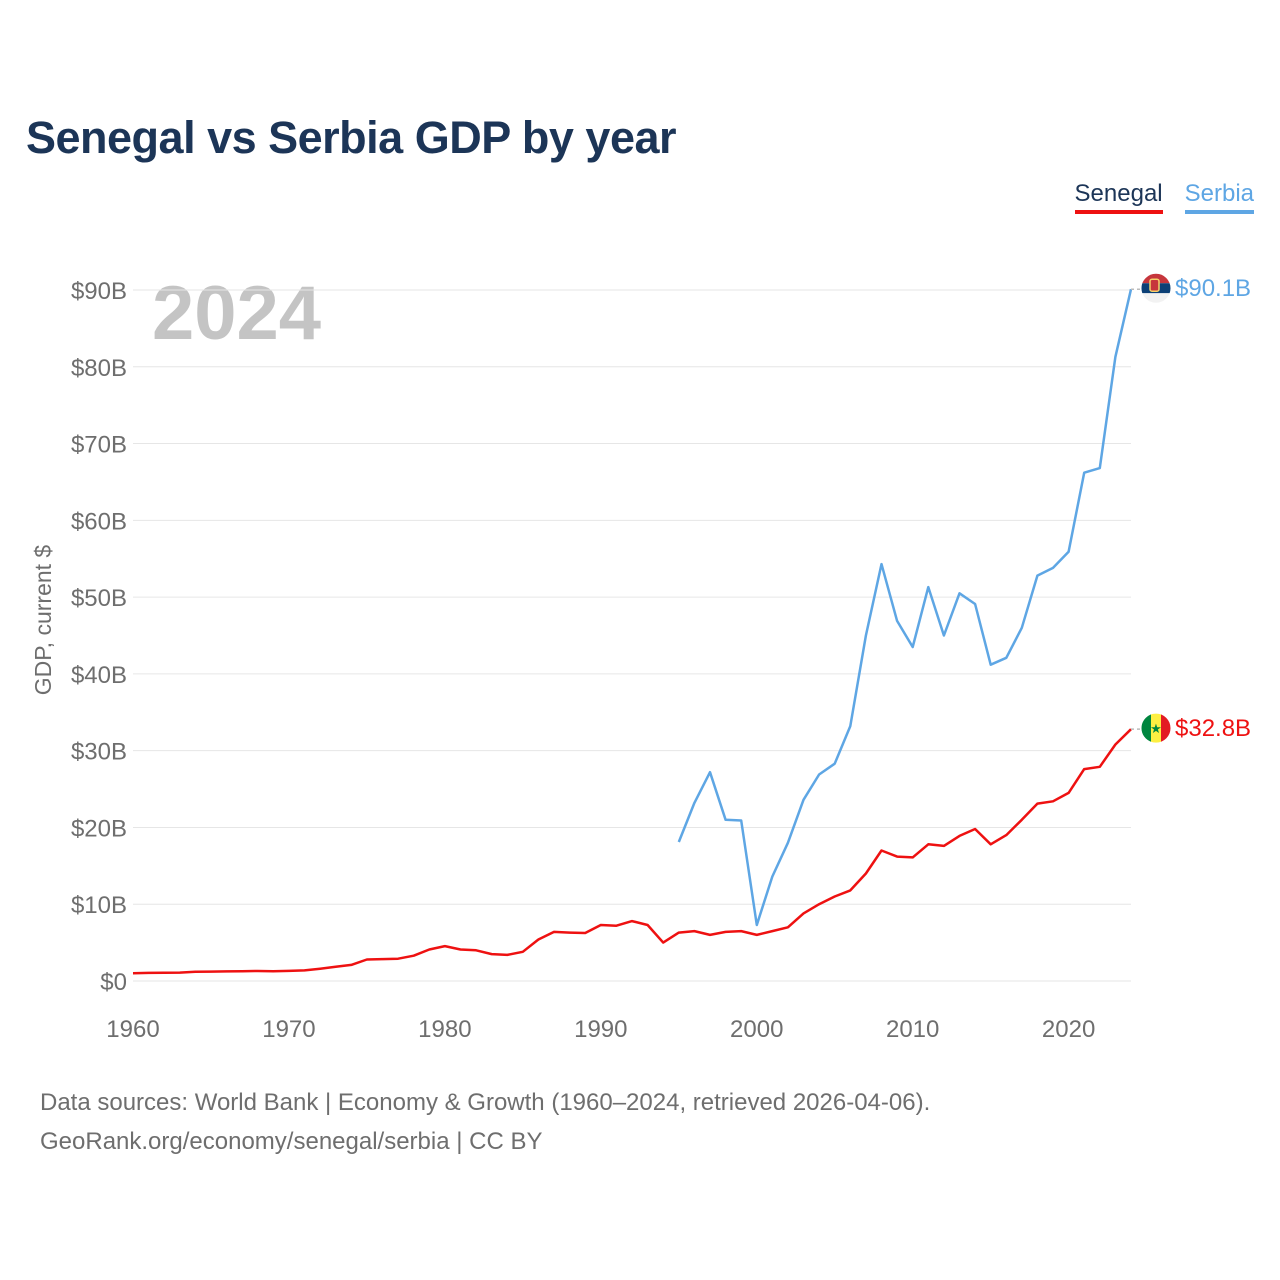  What do you see at coordinates (132, 1029) in the screenshot?
I see `x-tick-label: 1960` at bounding box center [132, 1029].